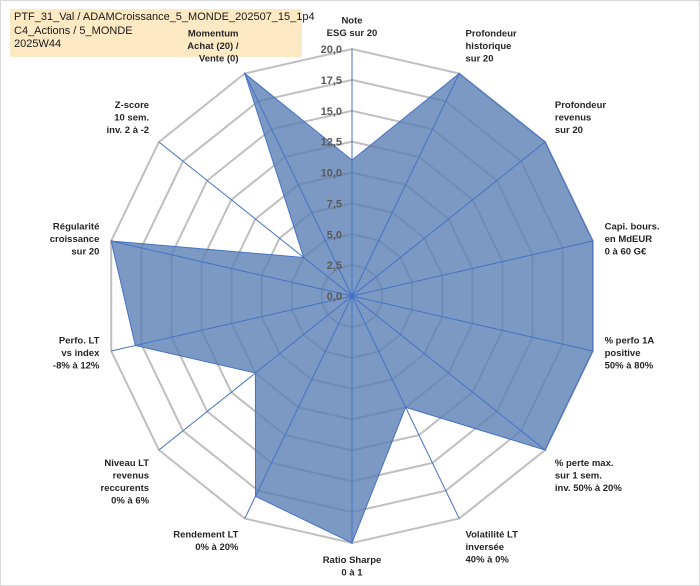 Image resolution: width=700 pixels, height=586 pixels. What do you see at coordinates (573, 117) in the screenshot?
I see `axis-label-2-line-1: revenus` at bounding box center [573, 117].